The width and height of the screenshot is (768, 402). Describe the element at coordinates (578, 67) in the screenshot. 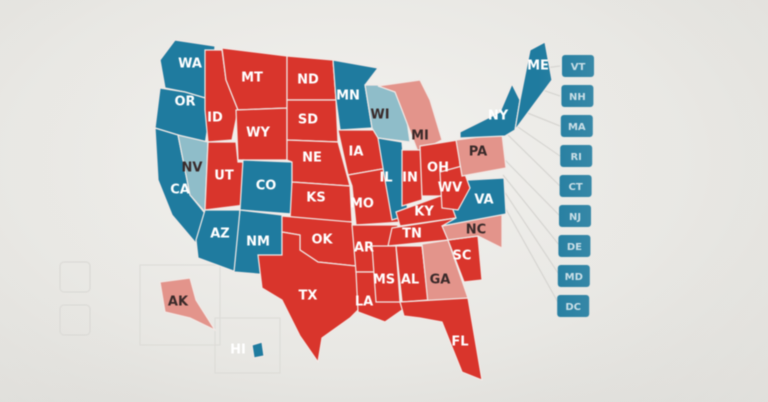

I see `small-state-label-vt: VT` at that location.